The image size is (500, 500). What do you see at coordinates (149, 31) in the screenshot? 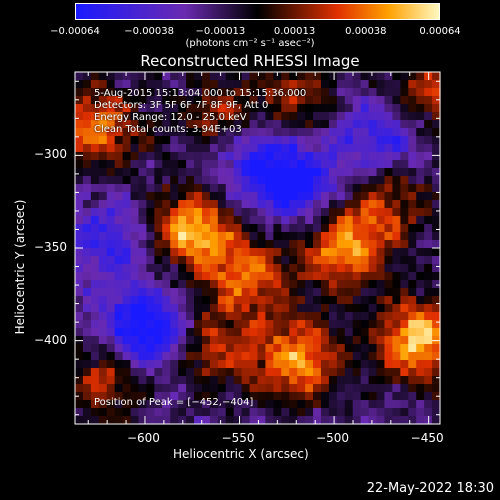
I see `colorbar-tick-label: −0.00038` at bounding box center [149, 31].